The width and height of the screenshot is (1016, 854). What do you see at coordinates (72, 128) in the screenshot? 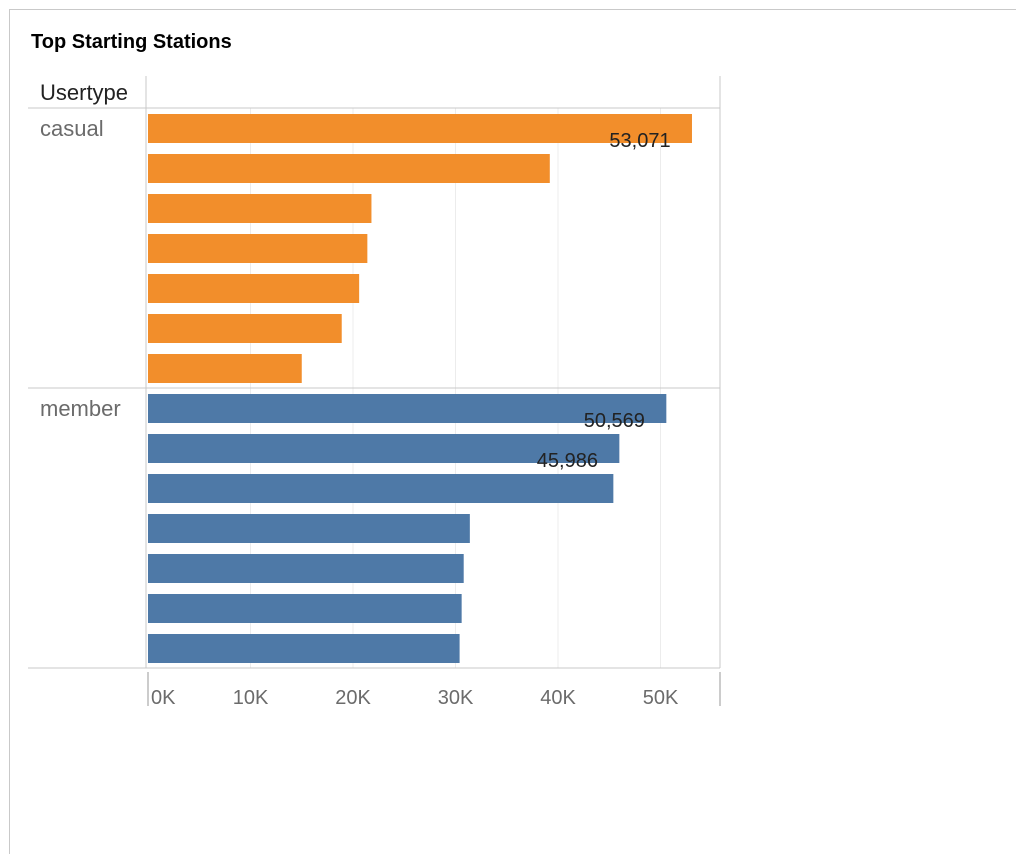
I see `row-label-casual: casual` at bounding box center [72, 128].